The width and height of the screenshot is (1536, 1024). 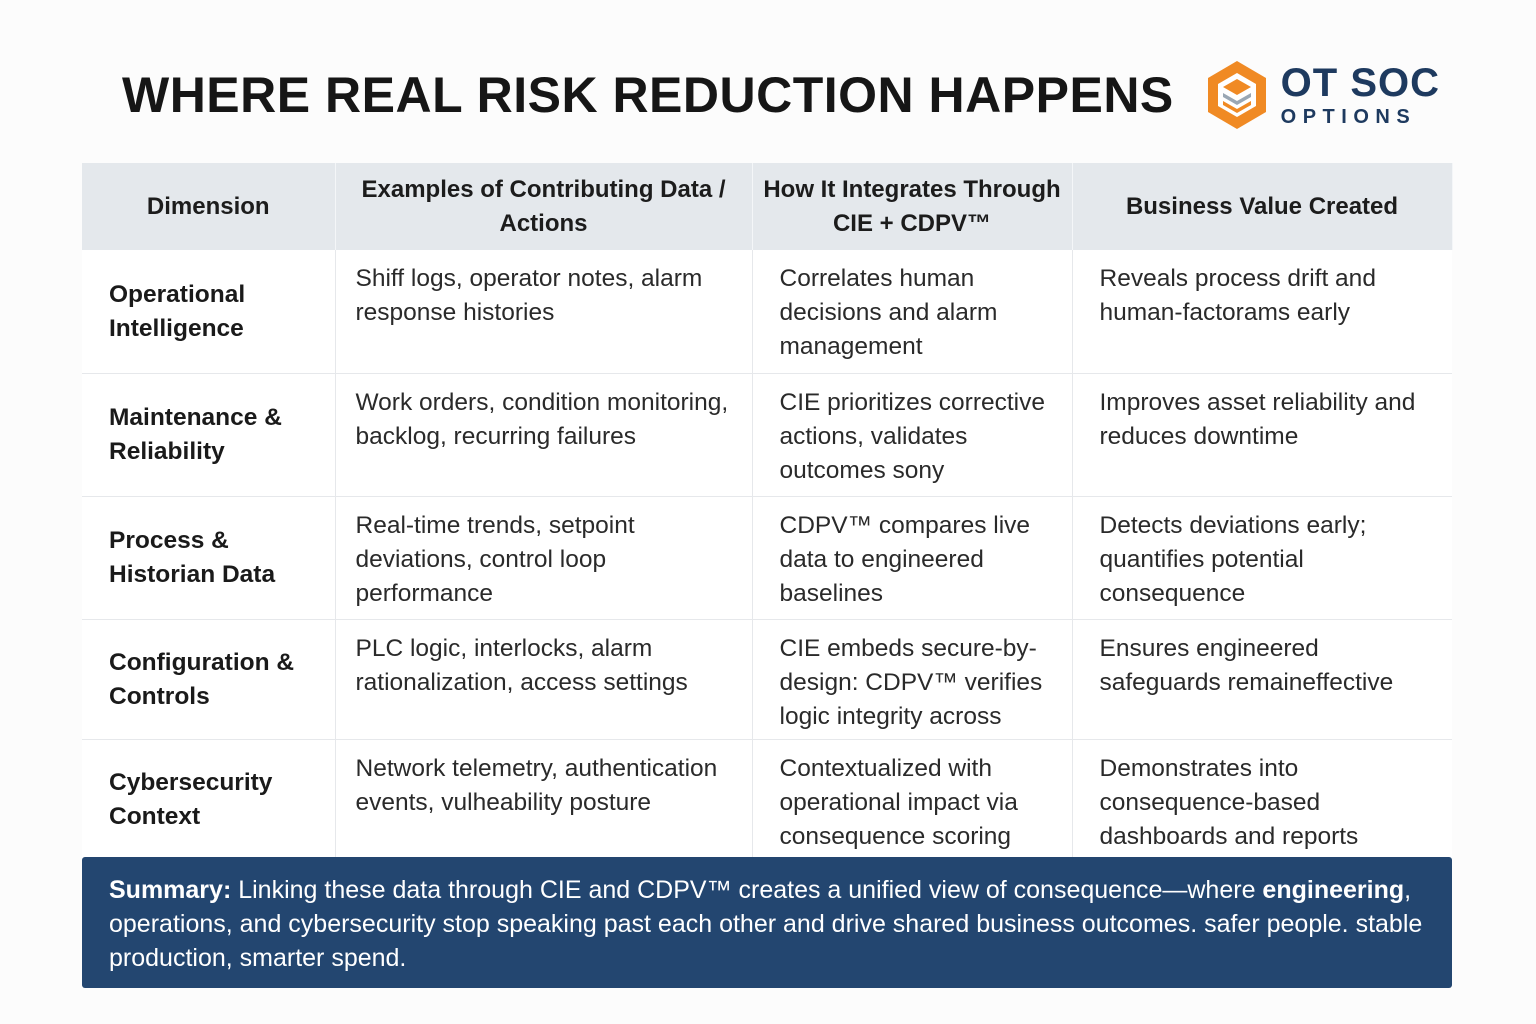 I want to click on summary-bold-word: engineering, so click(x=1333, y=890).